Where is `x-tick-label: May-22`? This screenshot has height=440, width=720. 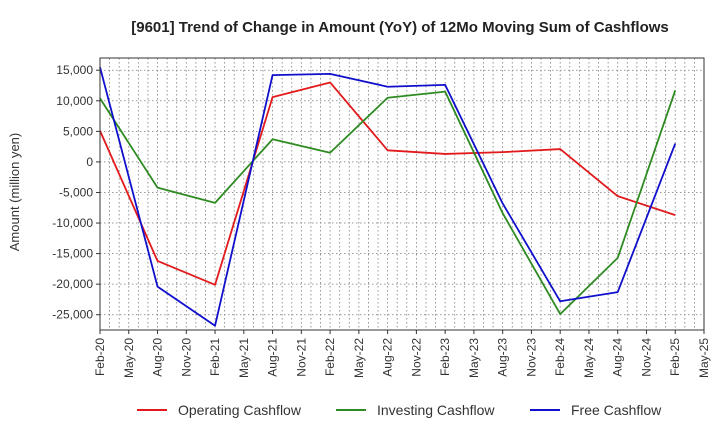 x-tick-label: May-22 is located at coordinates (359, 358).